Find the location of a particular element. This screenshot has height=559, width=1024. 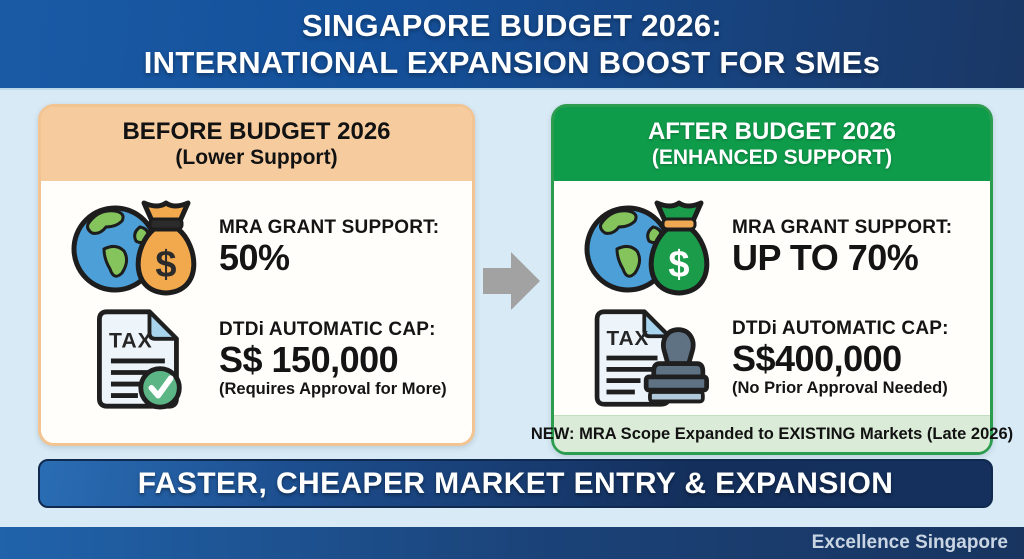

arrow-right-icon is located at coordinates (512, 281).